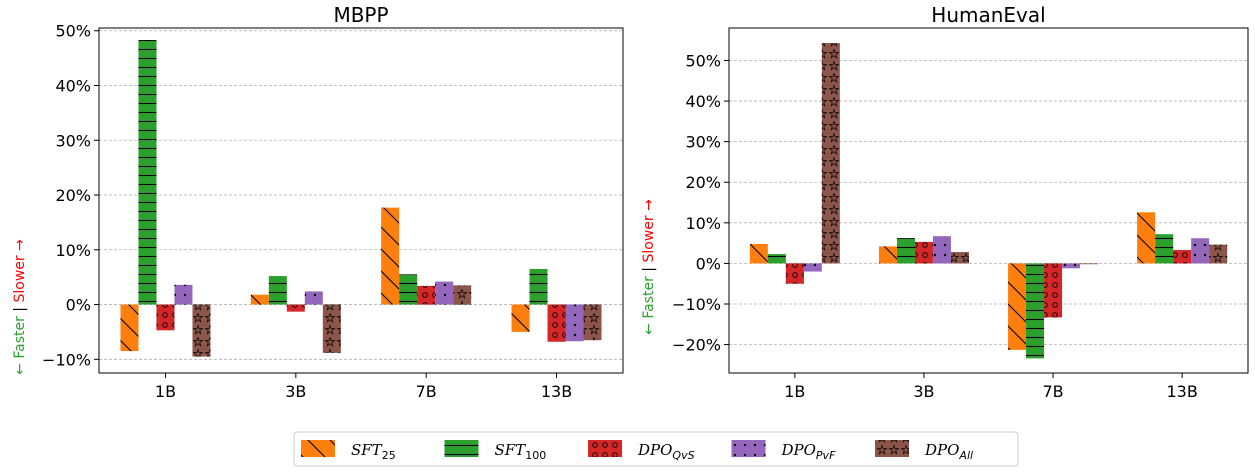  I want to click on legend-label: SFT25, so click(373, 451).